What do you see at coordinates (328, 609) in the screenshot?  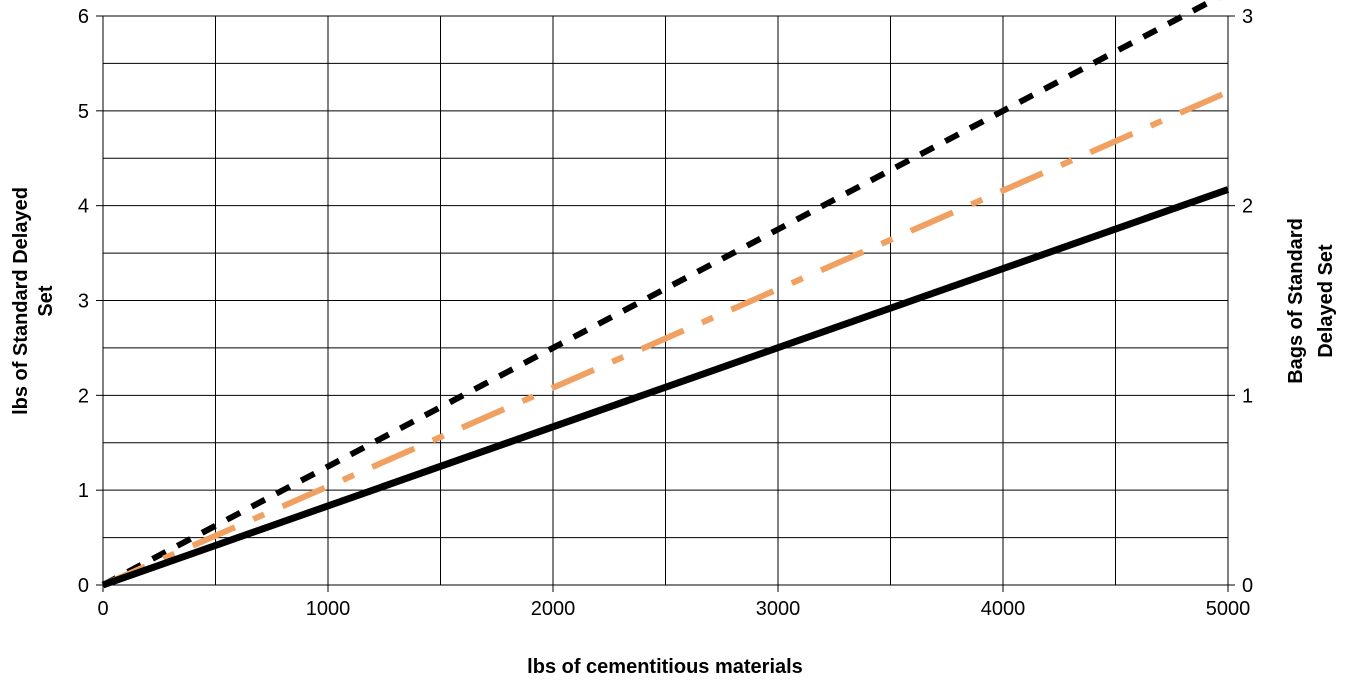 I see `x-tick-label: 1000` at bounding box center [328, 609].